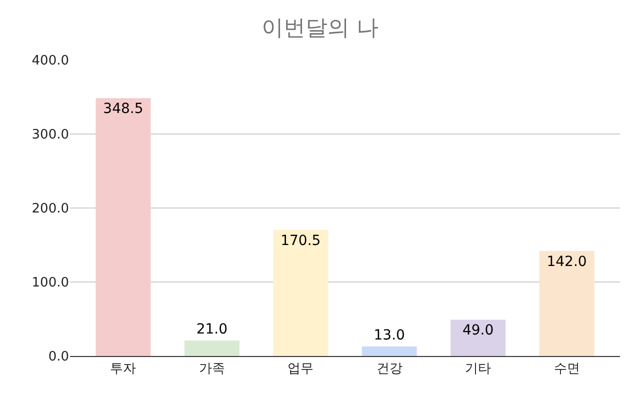 Image resolution: width=640 pixels, height=396 pixels. What do you see at coordinates (320, 29) in the screenshot?
I see `chart-title: 이번달의 나` at bounding box center [320, 29].